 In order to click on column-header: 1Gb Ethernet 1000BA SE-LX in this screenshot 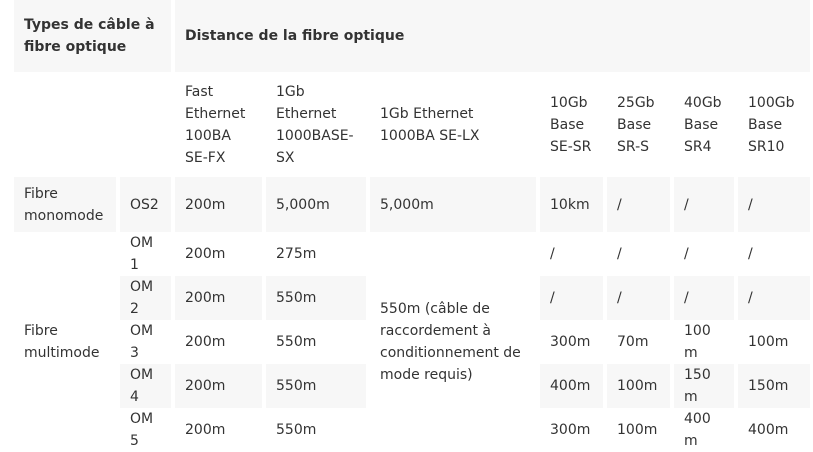, I will do `click(455, 124)`.